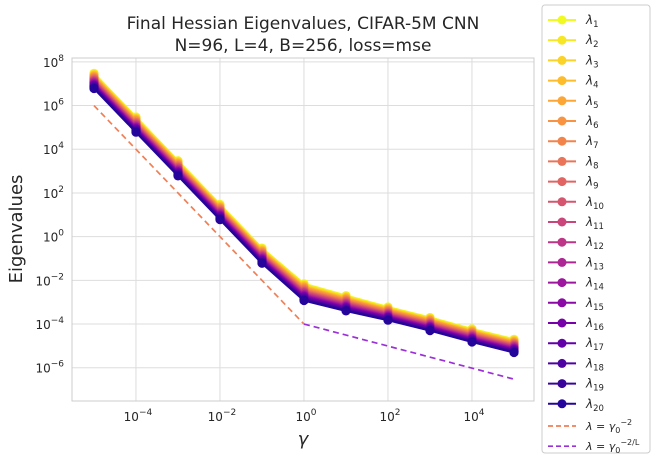  Describe the element at coordinates (573, 183) in the screenshot. I see `legend-item-λ9: λ9` at that location.